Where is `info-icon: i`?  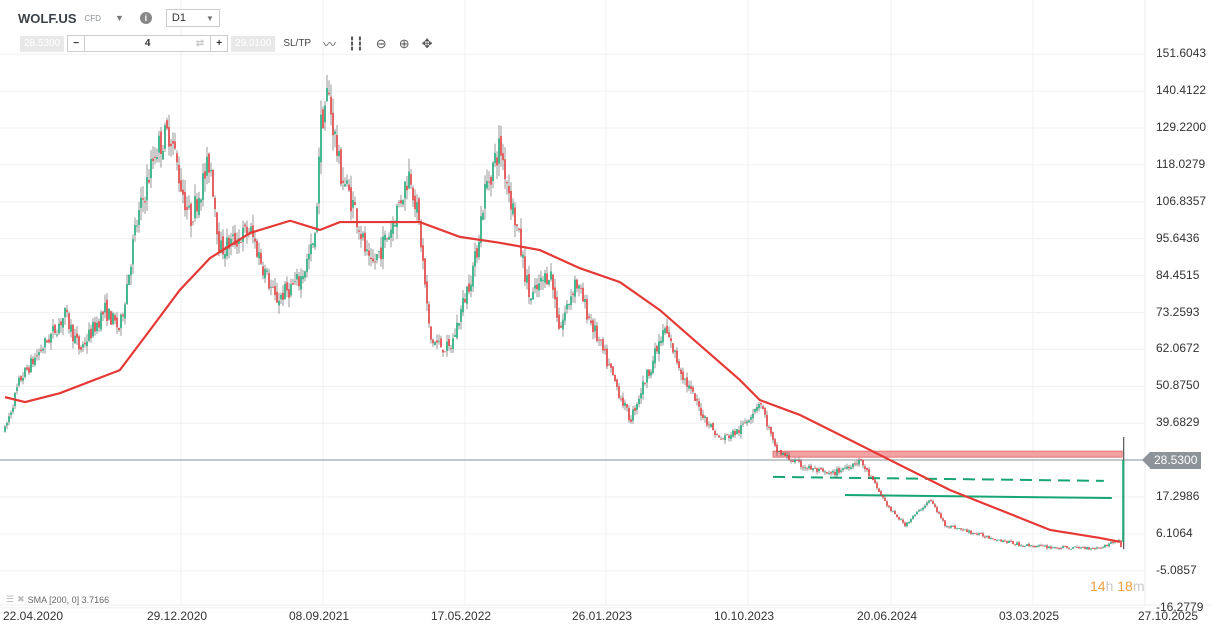
info-icon: i is located at coordinates (145, 18).